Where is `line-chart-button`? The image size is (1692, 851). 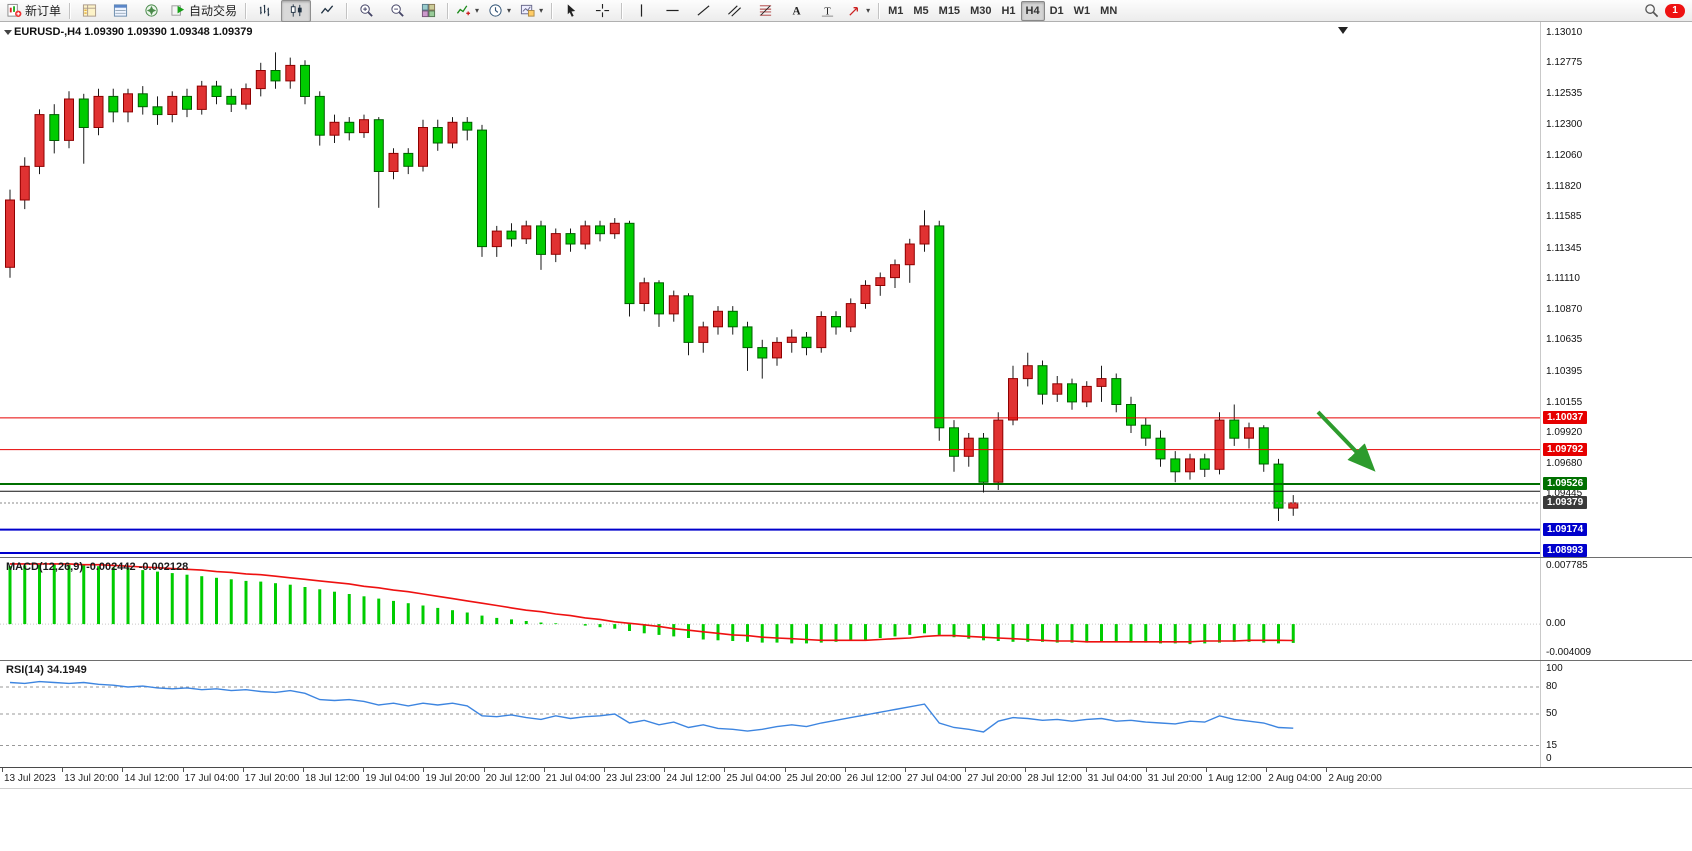
line-chart-button is located at coordinates (327, 11).